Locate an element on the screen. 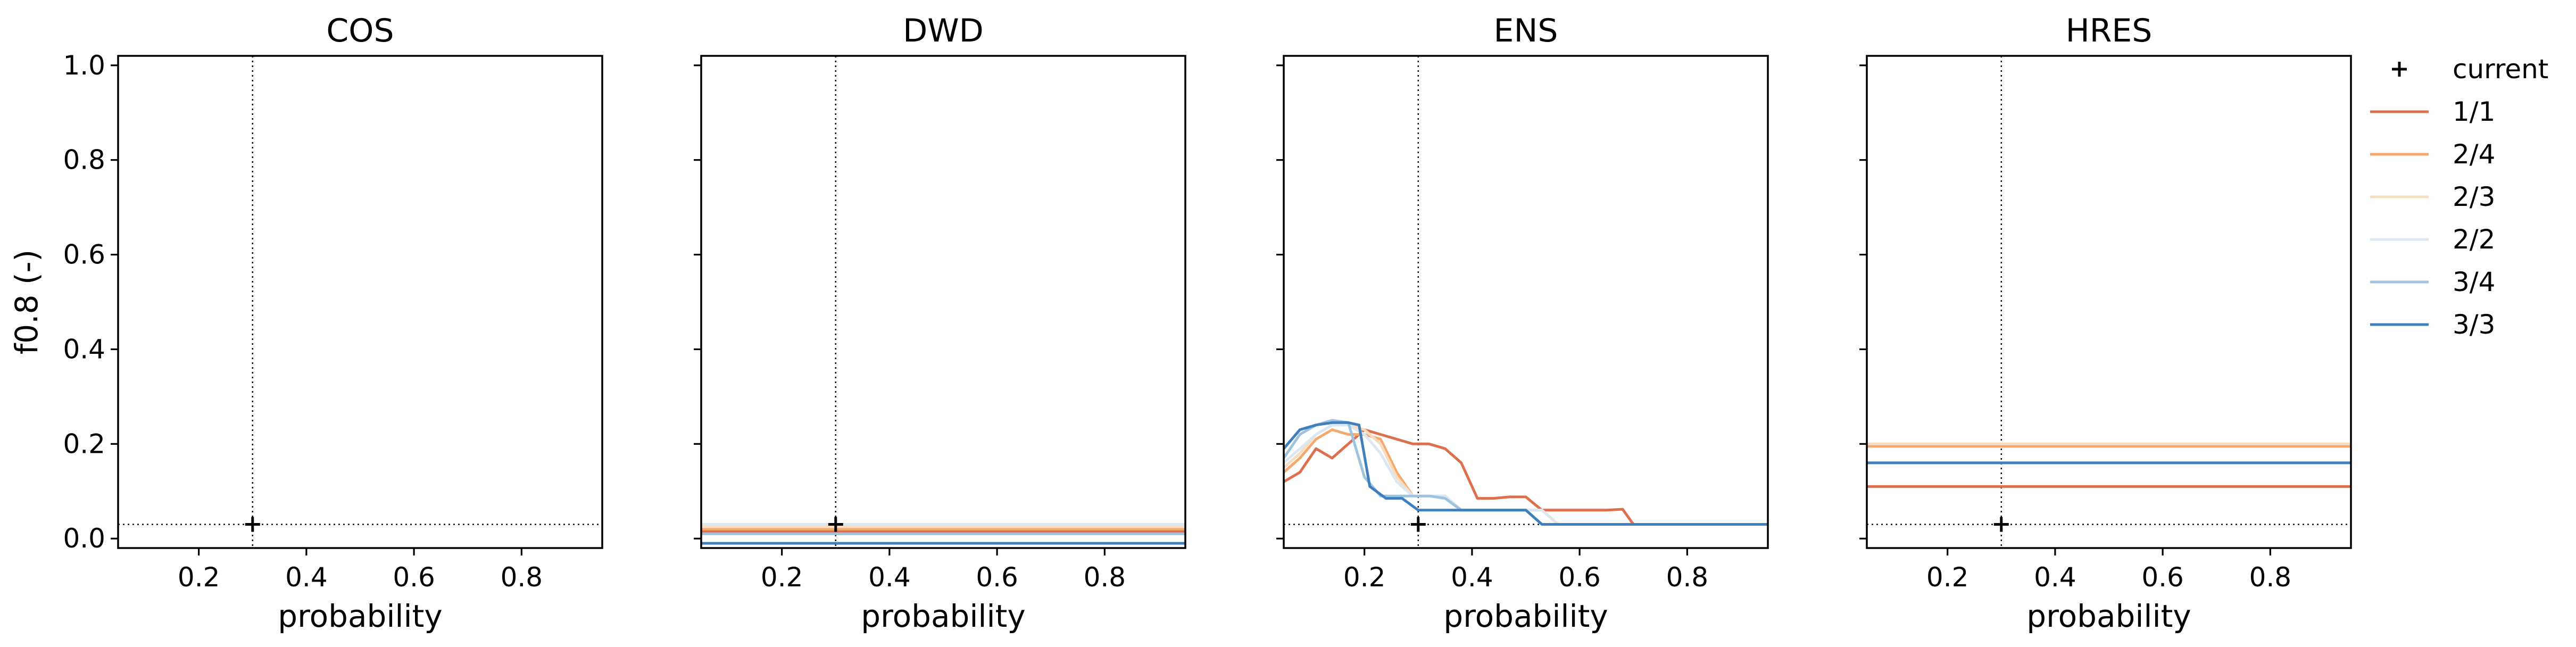  legend-label: 2/4 is located at coordinates (2474, 154).